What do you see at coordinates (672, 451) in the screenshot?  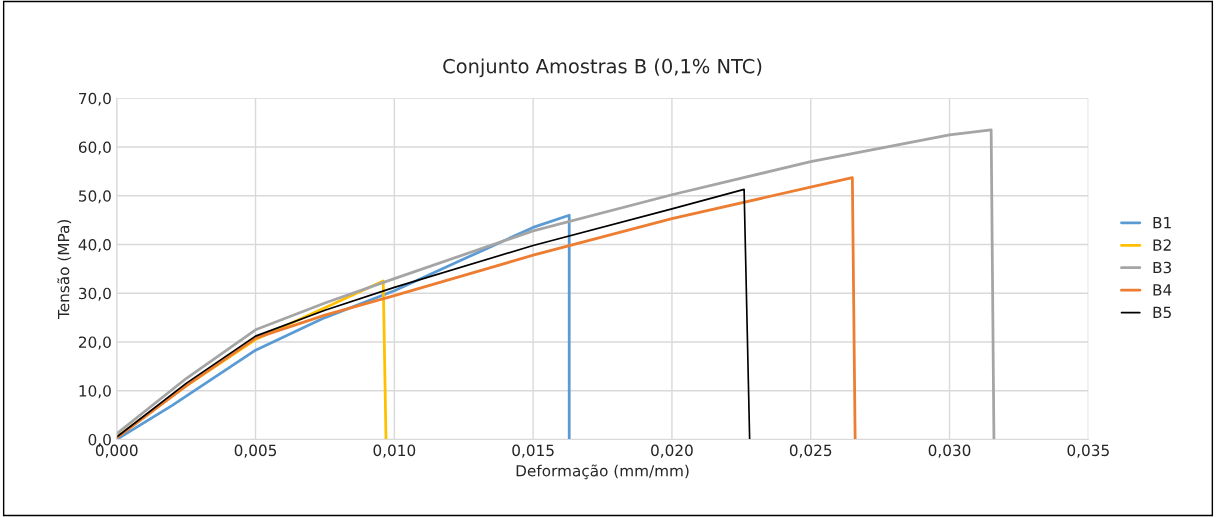 I see `x-tick-label: 0,020` at bounding box center [672, 451].